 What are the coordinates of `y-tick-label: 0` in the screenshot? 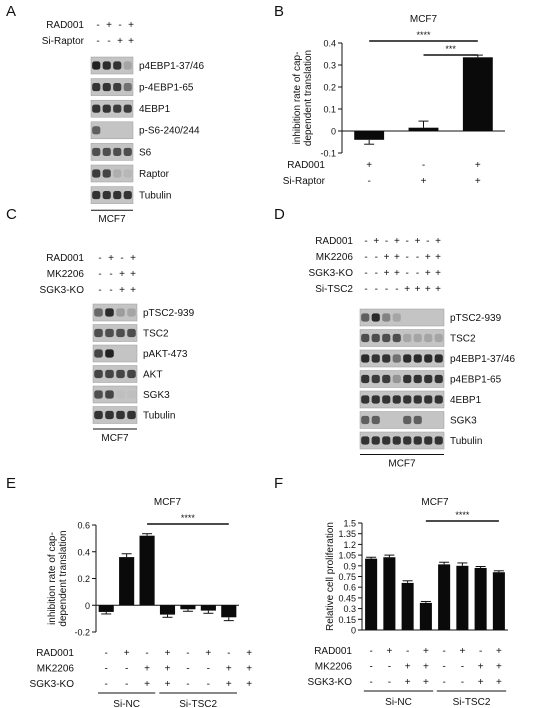 It's located at (333, 132).